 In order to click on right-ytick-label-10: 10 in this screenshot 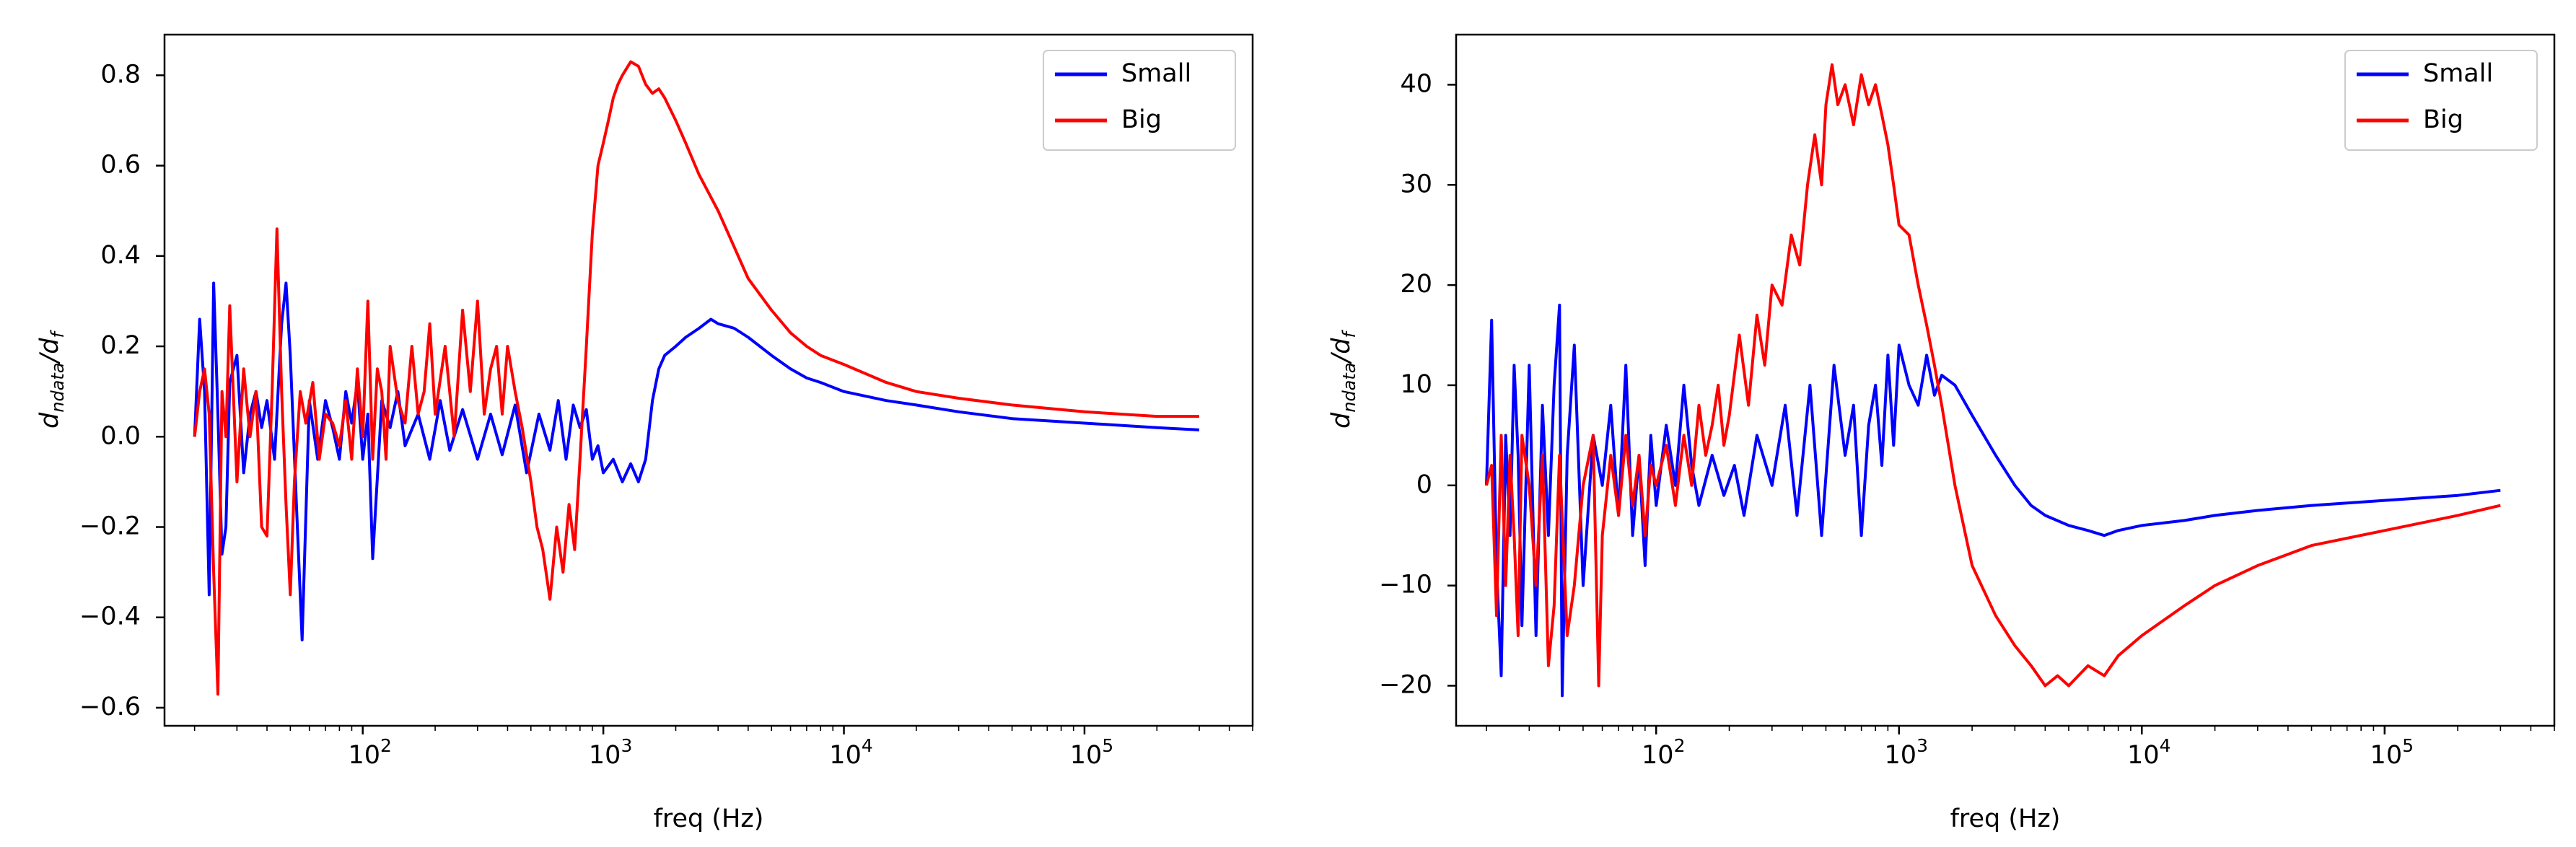, I will do `click(1416, 384)`.